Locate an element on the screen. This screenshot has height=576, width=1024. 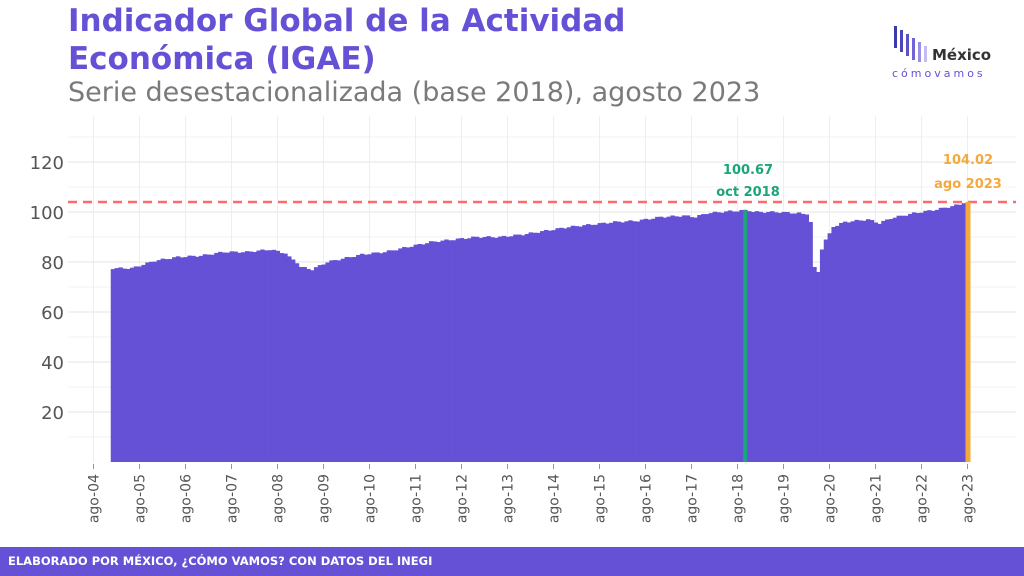
y-tick-label: 60 is located at coordinates (52, 313).